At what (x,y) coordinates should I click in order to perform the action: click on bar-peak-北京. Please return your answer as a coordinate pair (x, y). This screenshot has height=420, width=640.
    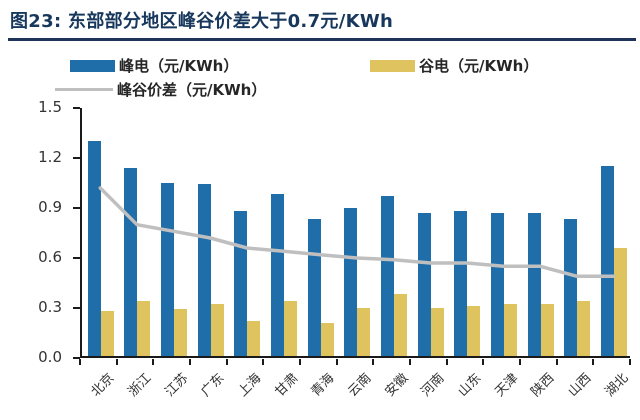
    Looking at the image, I should click on (94, 248).